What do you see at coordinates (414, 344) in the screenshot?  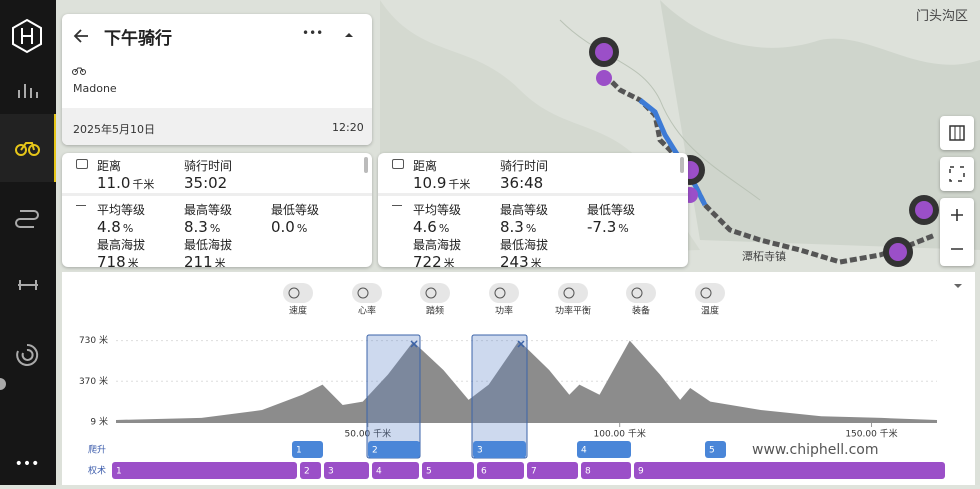 I see `selection-close` at bounding box center [414, 344].